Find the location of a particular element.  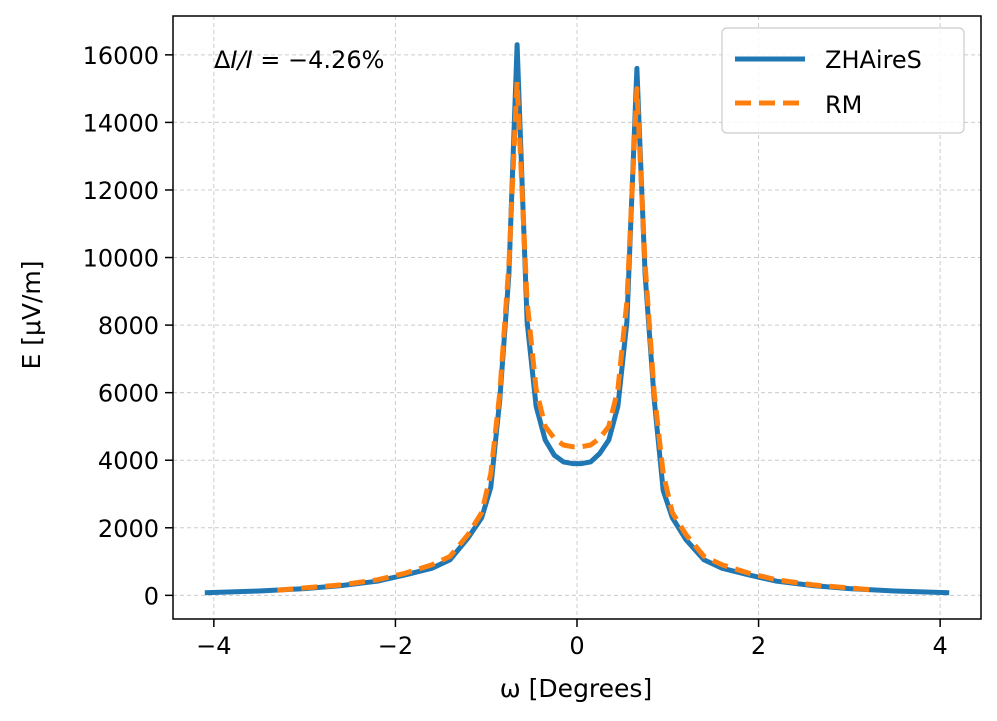

y-tick-label: 14000 is located at coordinates (121, 123).